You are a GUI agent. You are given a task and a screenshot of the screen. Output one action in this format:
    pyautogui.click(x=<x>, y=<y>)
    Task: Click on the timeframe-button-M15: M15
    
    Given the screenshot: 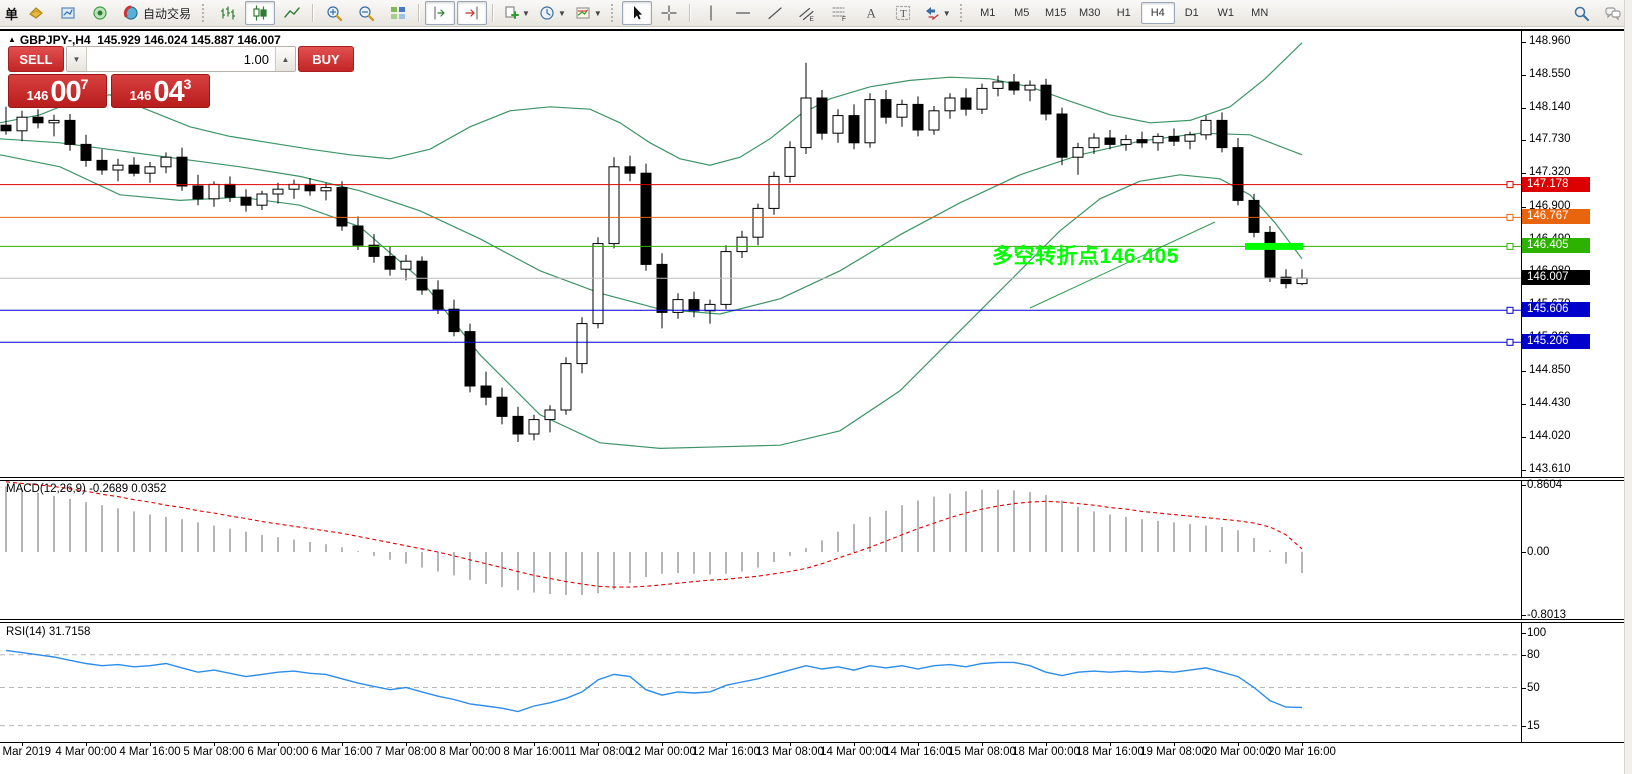 What is the action you would take?
    pyautogui.click(x=1056, y=13)
    